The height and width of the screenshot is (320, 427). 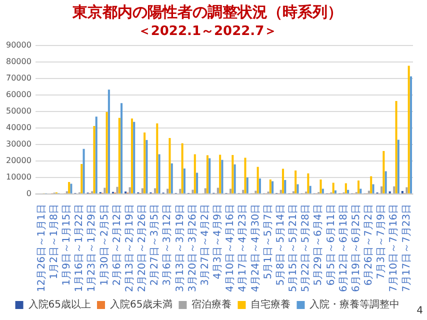 What do you see at coordinates (29, 193) in the screenshot?
I see `y-tick-label: 0` at bounding box center [29, 193].